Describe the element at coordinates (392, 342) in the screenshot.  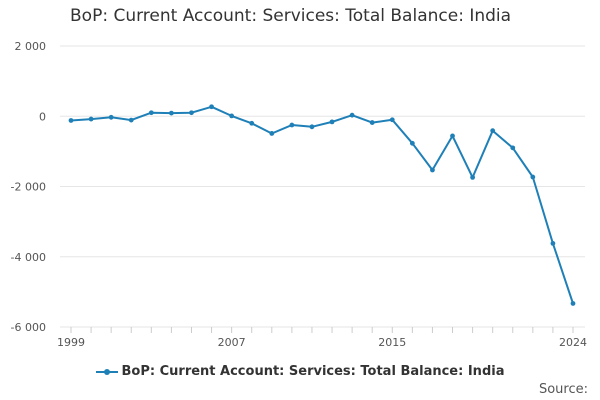
I see `x-tick-label: 2015` at that location.